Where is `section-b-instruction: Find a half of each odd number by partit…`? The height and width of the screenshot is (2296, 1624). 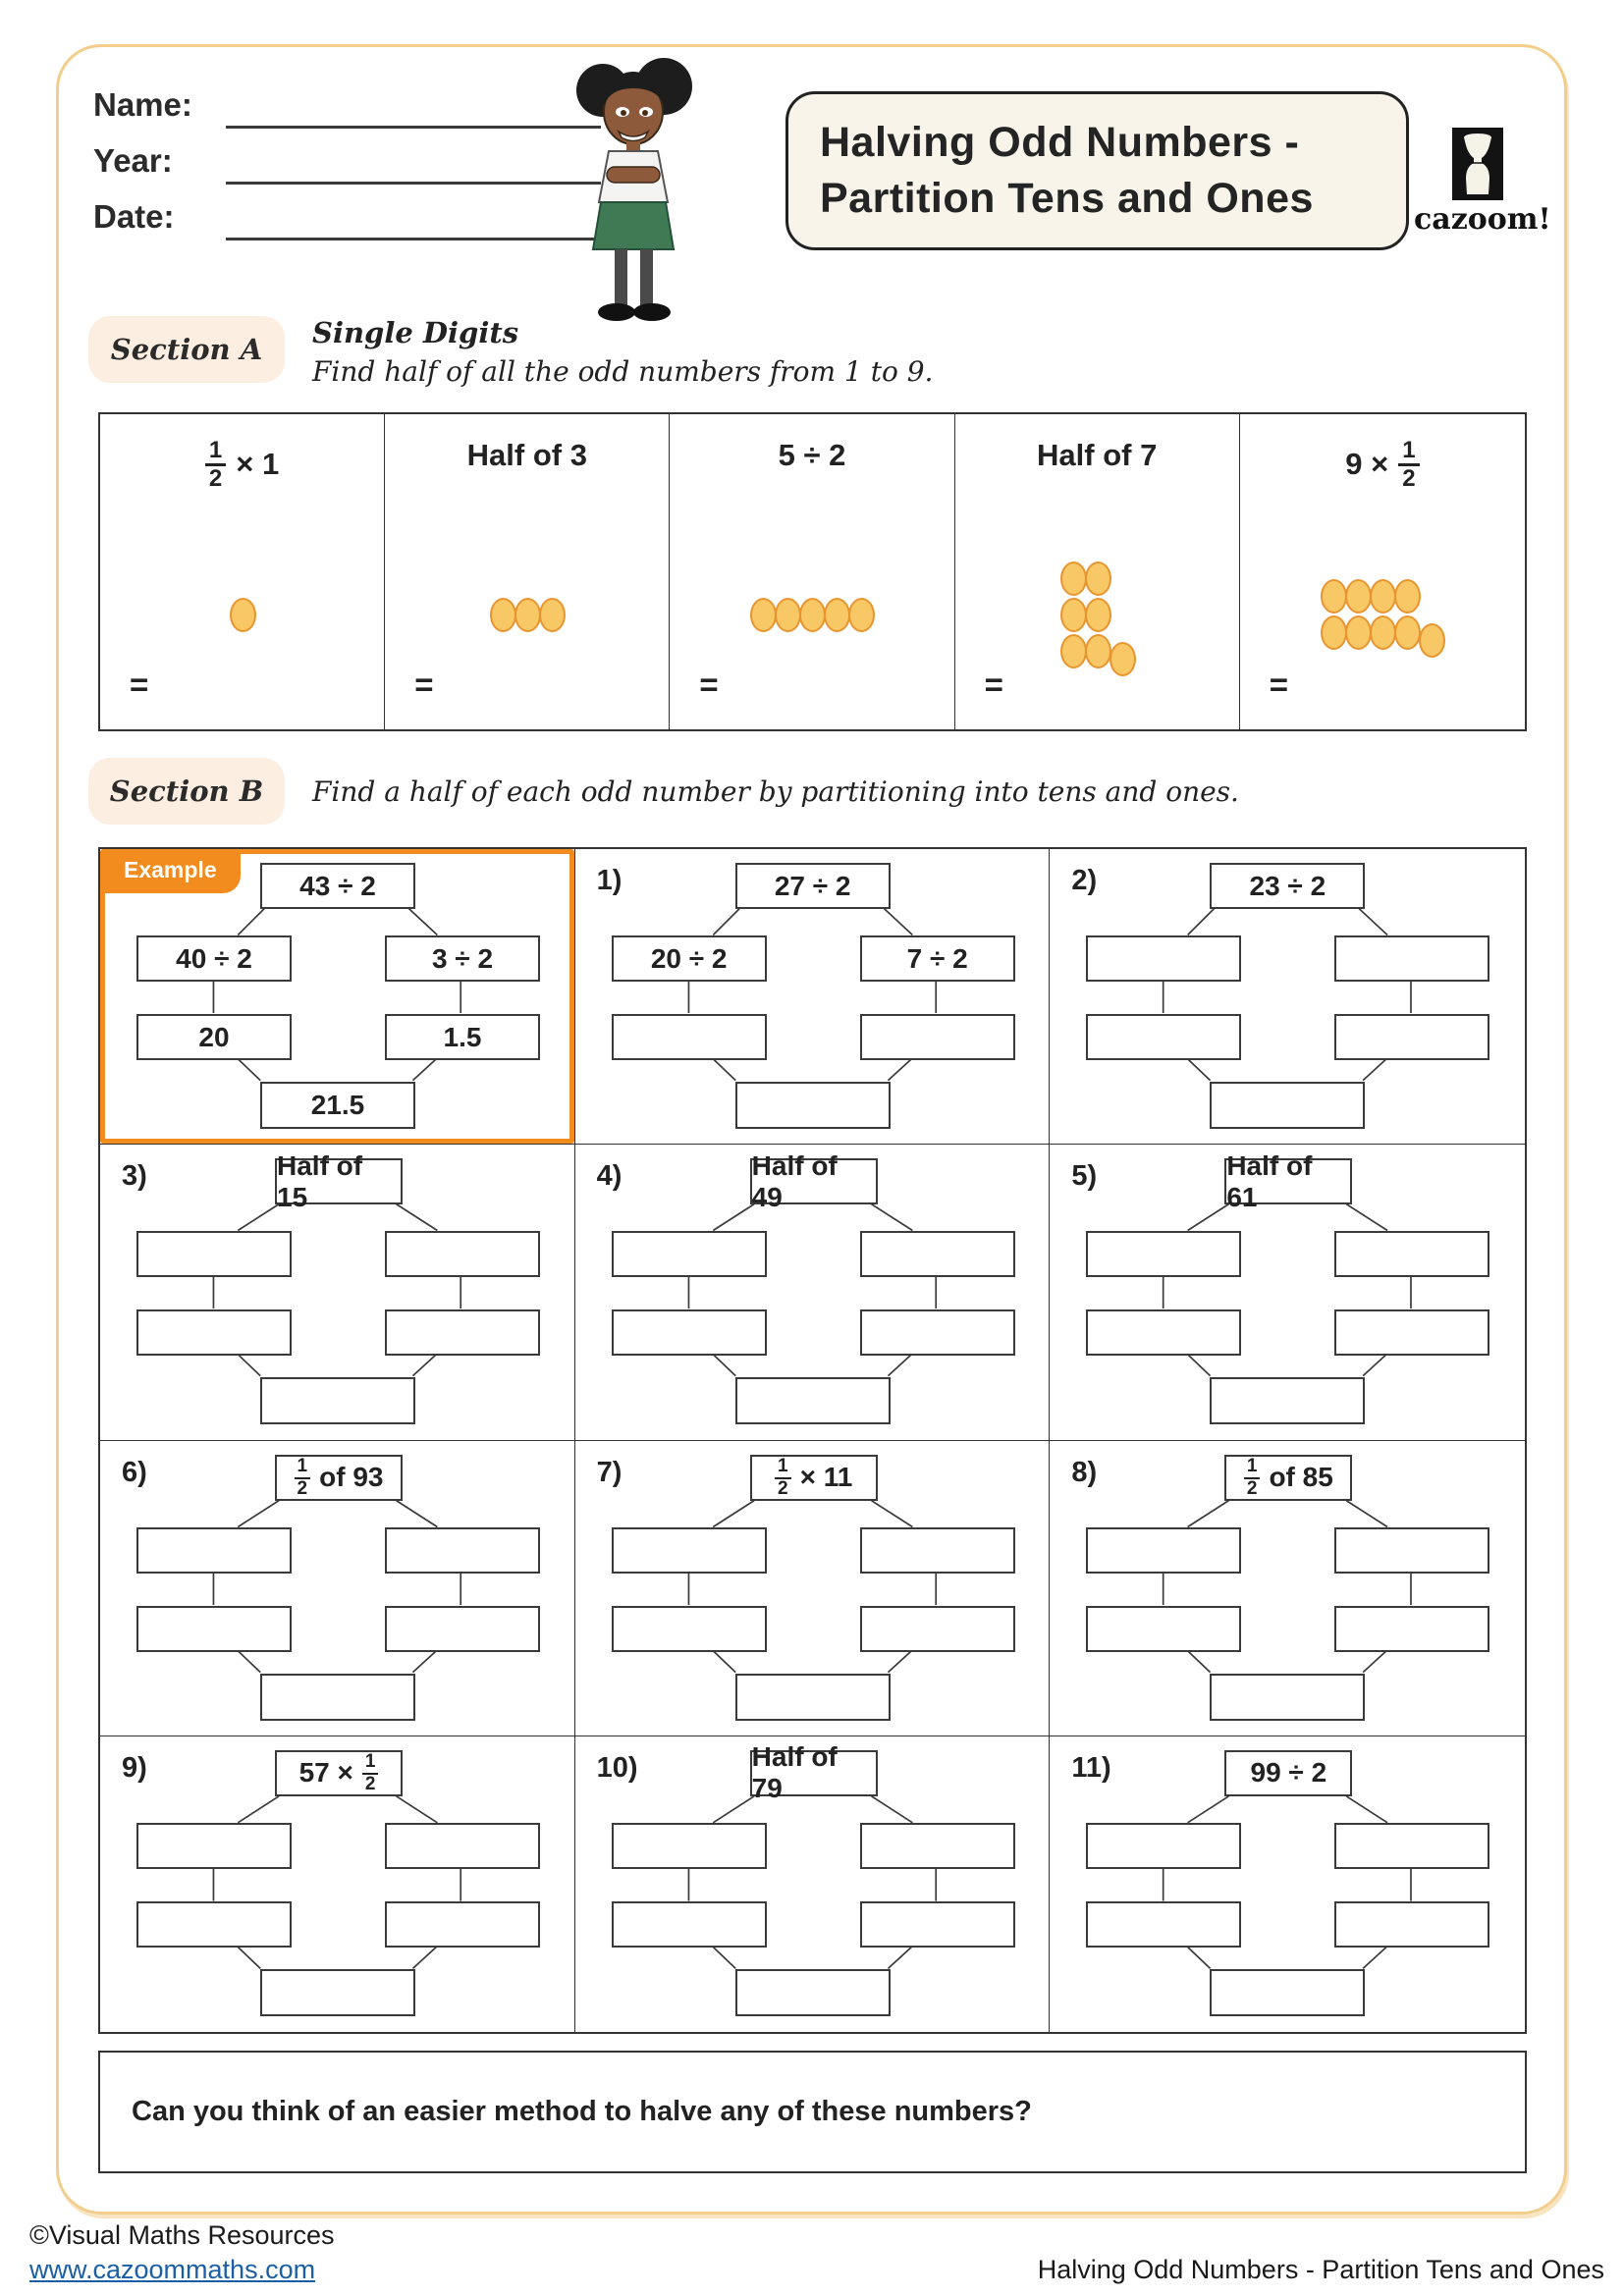
section-b-instruction: Find a half of each odd number by partit… is located at coordinates (775, 791).